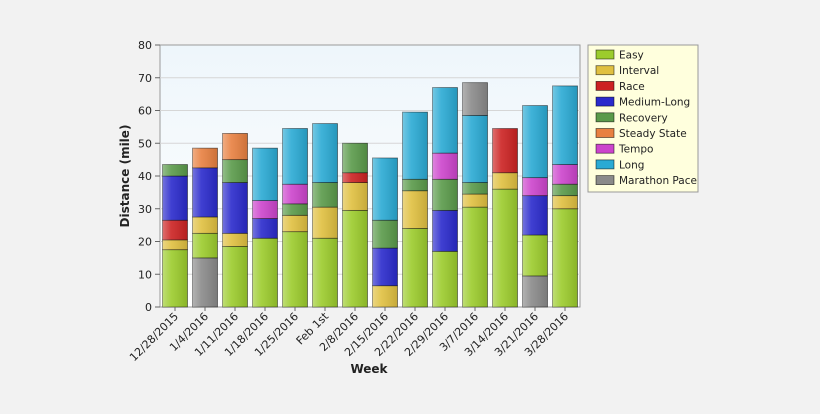  I want to click on y-tick-label: 60, so click(145, 111).